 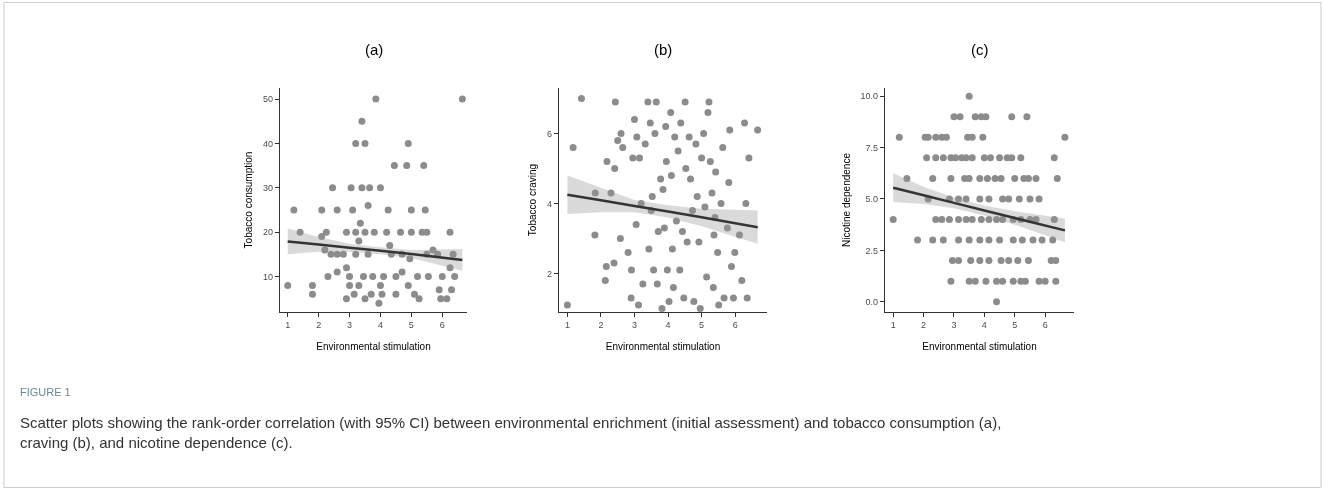 I want to click on y-tick-label: 4, so click(x=549, y=203).